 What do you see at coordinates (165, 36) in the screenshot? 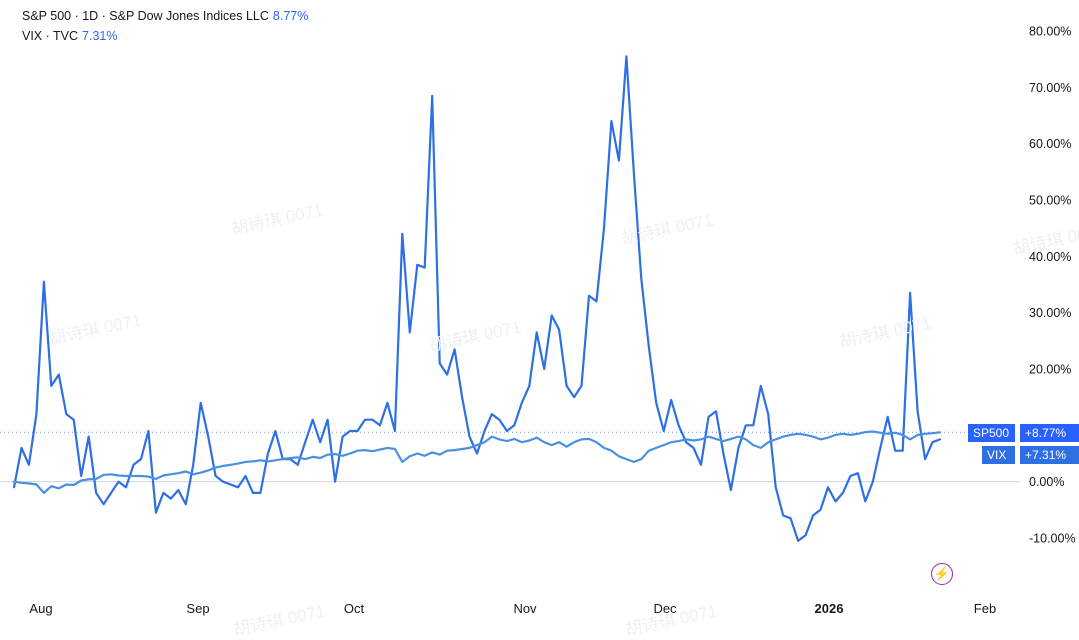
I see `legend-vix: VIX · TVC 7.31%` at bounding box center [165, 36].